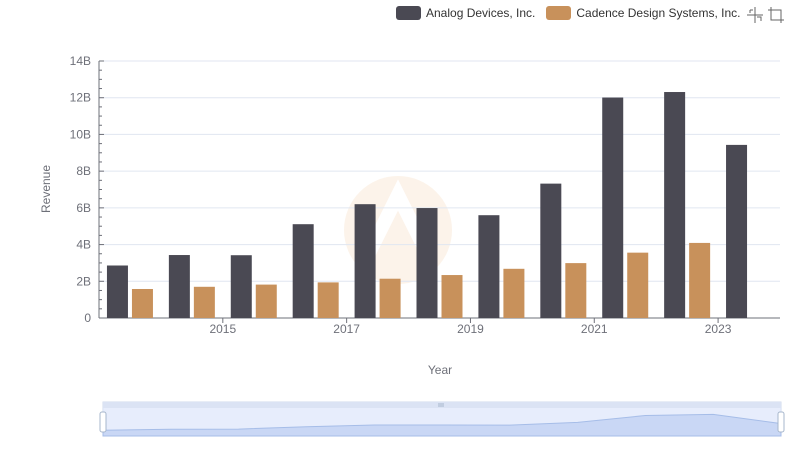  I want to click on y-tick-label: 2B, so click(83, 281).